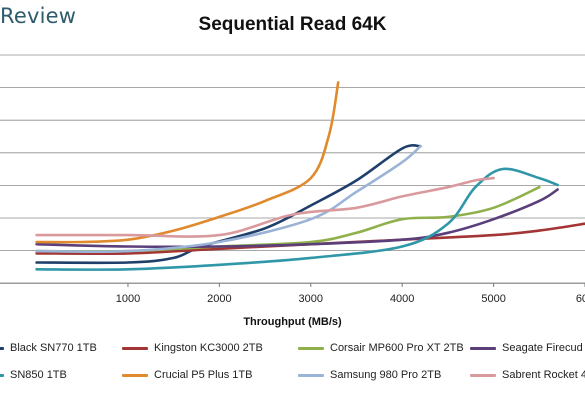  Describe the element at coordinates (542, 348) in the screenshot. I see `legend-label: Seagate Firecud` at that location.